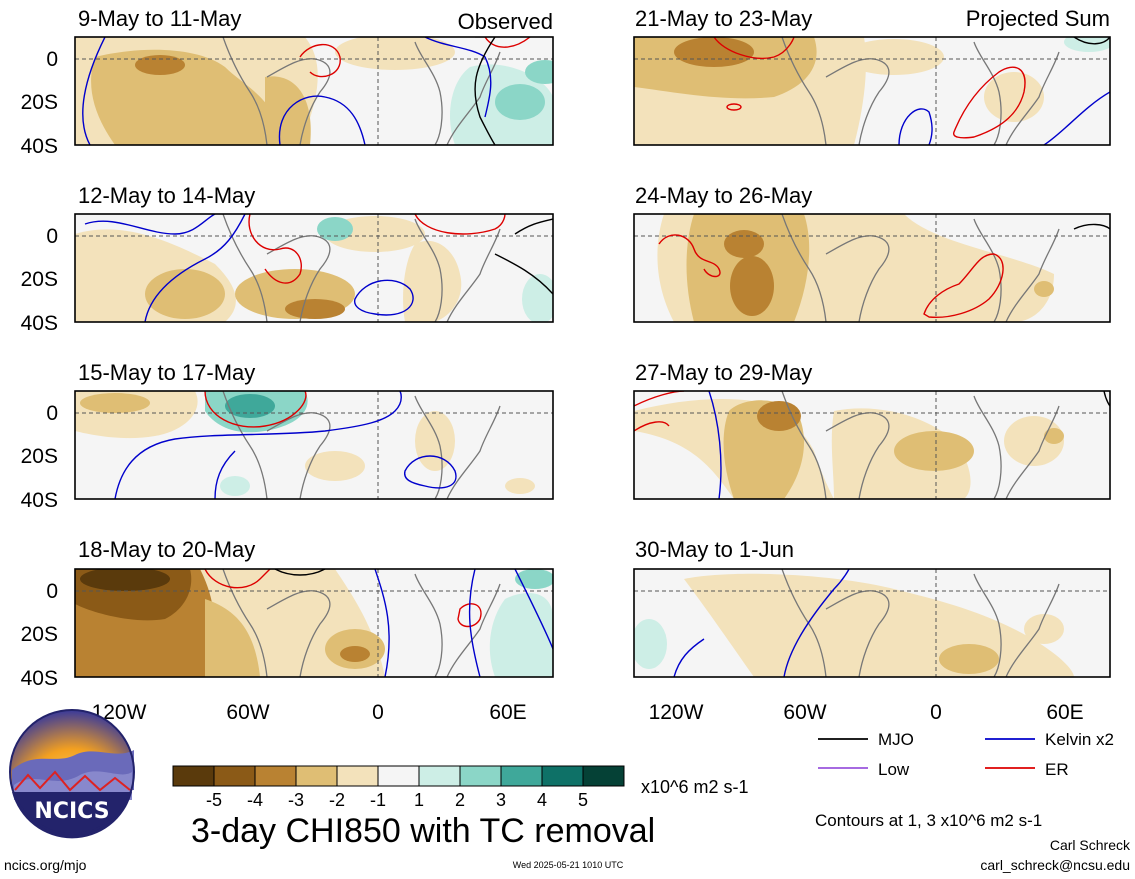 This screenshot has width=1135, height=879. Describe the element at coordinates (1064, 712) in the screenshot. I see `lon-label-60e: 60E` at that location.